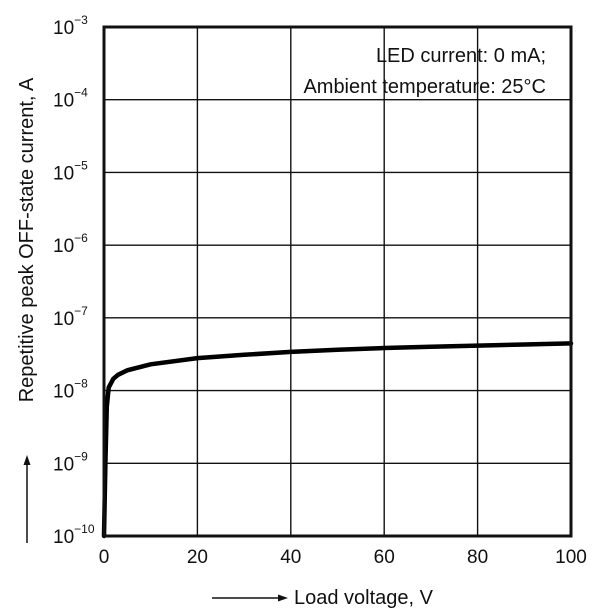 The image size is (597, 611). I want to click on x-axis-title-group: Load voltage, V, so click(323, 598).